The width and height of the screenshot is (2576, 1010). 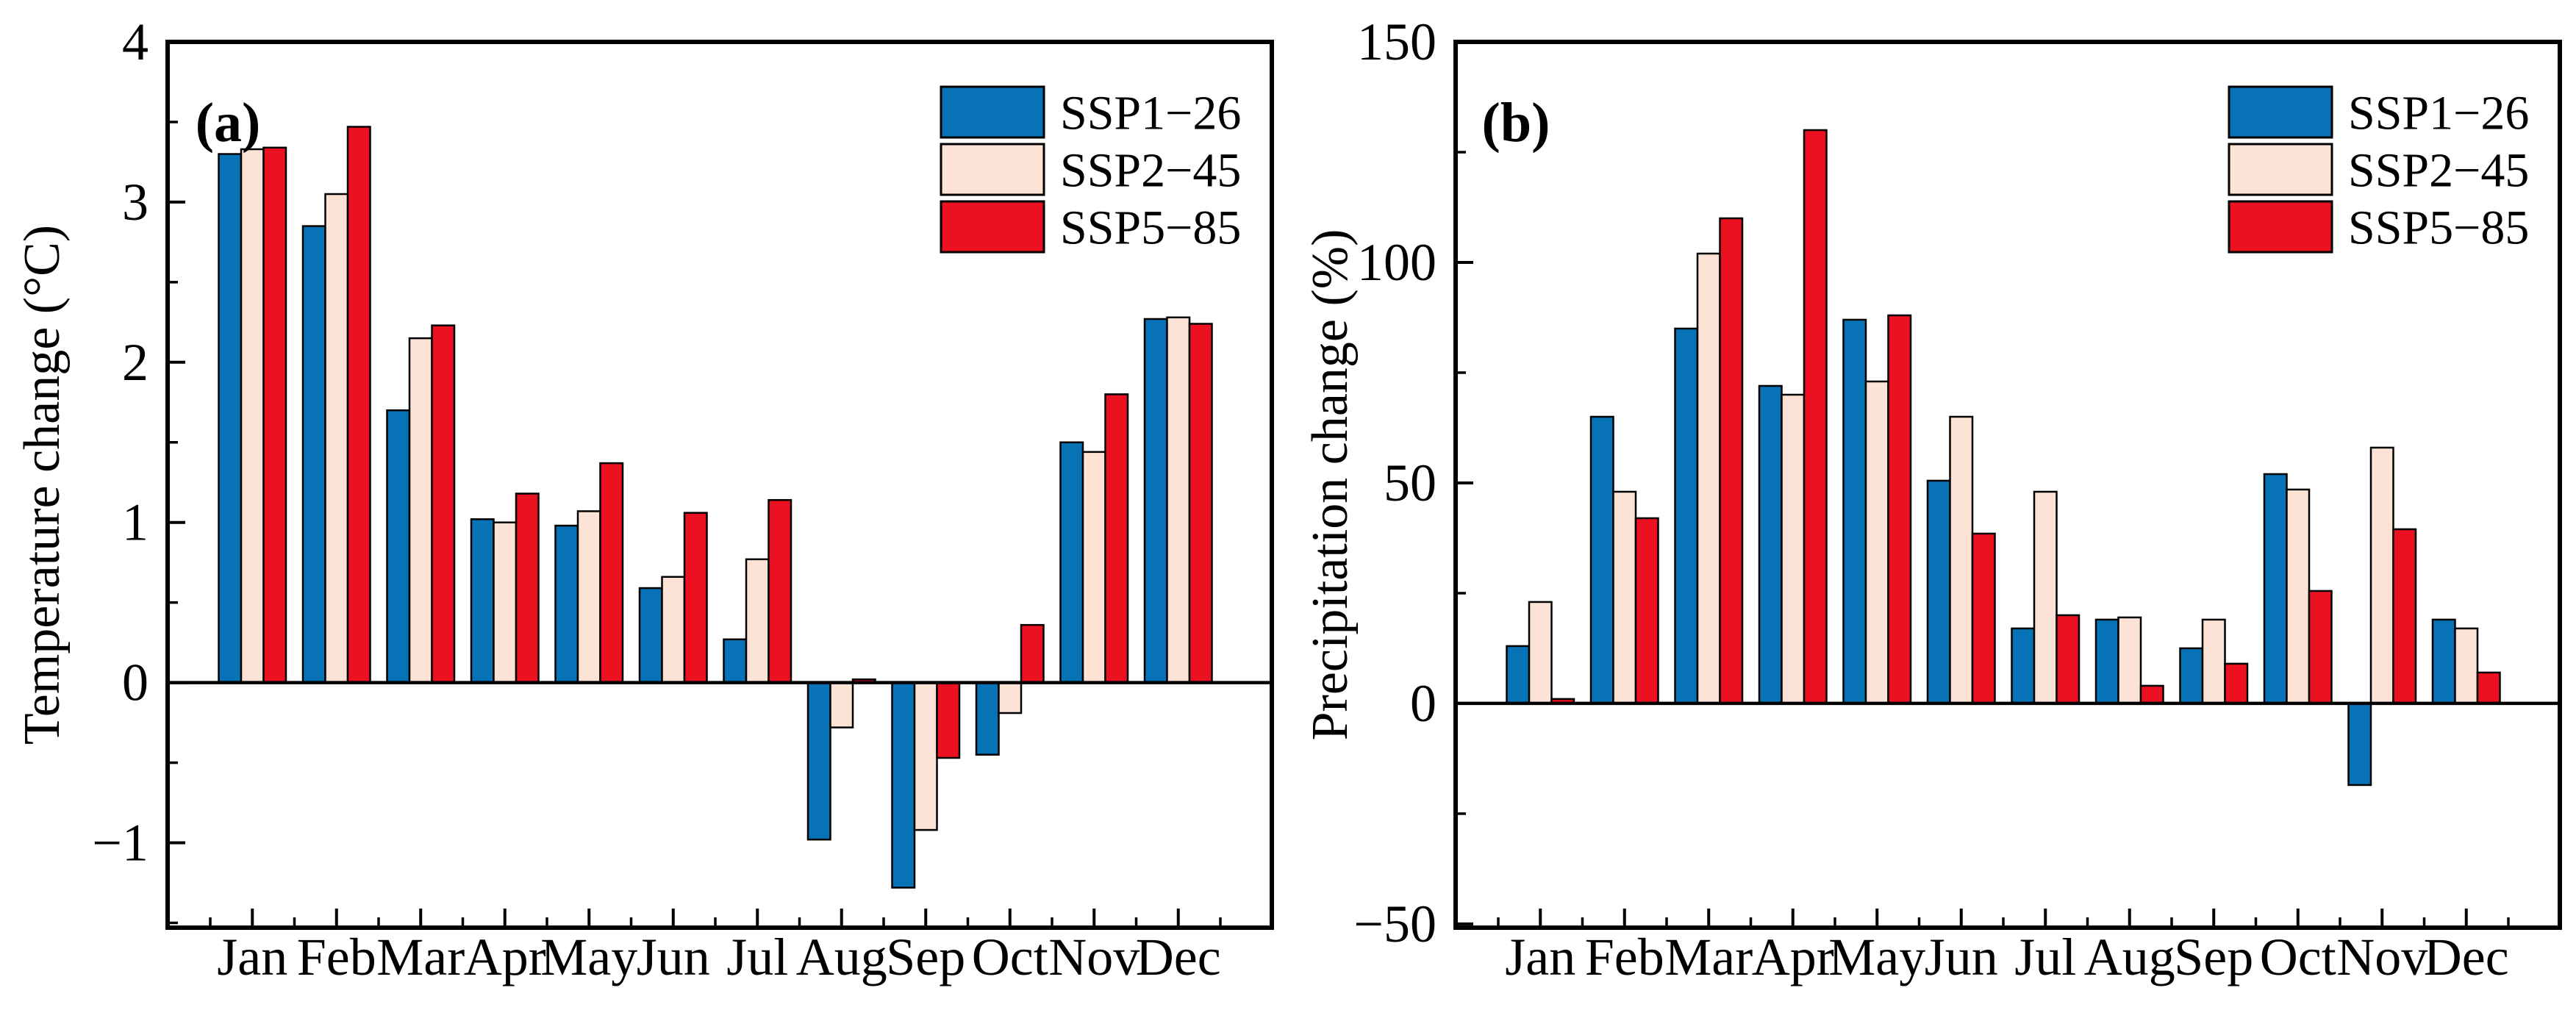 I want to click on y-axis-title: Precipitation change (%), so click(x=1330, y=485).